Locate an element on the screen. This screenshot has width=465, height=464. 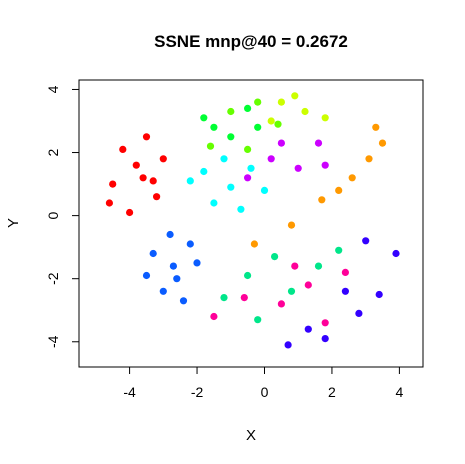
y-tick-label: 0 is located at coordinates (53, 216).